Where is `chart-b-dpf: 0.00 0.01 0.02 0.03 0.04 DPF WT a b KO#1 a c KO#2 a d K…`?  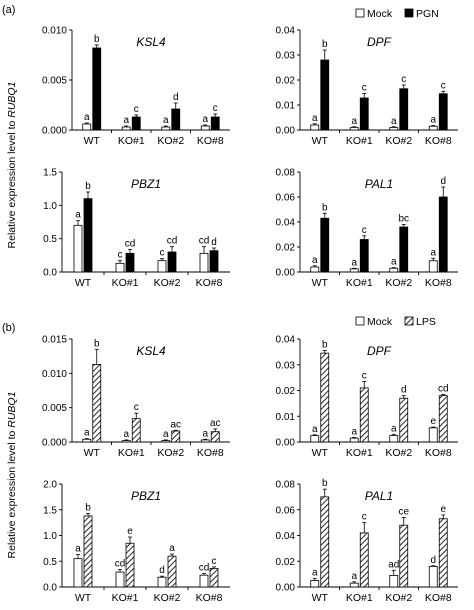
chart-b-dpf: 0.00 0.01 0.02 0.03 0.04 DPF WT a b KO#1 a c KO#2 a d K… is located at coordinates (367, 397).